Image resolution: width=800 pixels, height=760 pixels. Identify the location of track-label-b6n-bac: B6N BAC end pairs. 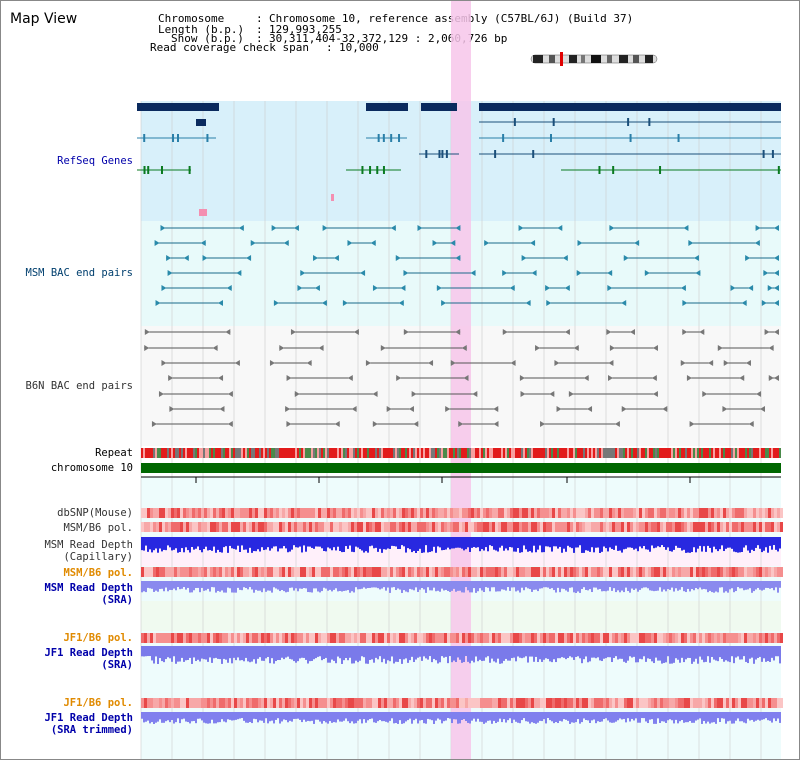
(79, 386).